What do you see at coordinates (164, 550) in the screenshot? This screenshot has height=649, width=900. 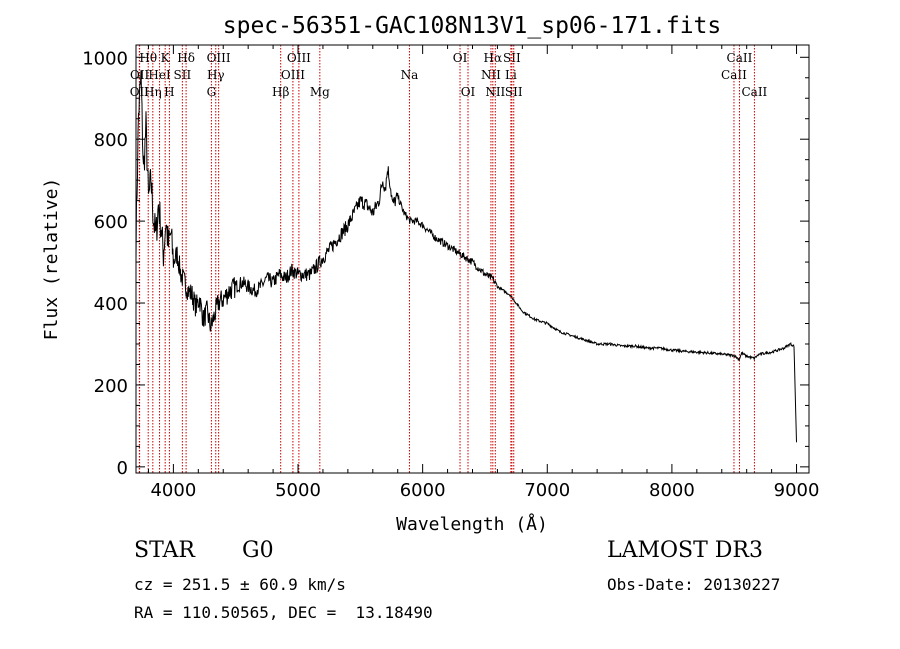 I see `object-class: STAR` at bounding box center [164, 550].